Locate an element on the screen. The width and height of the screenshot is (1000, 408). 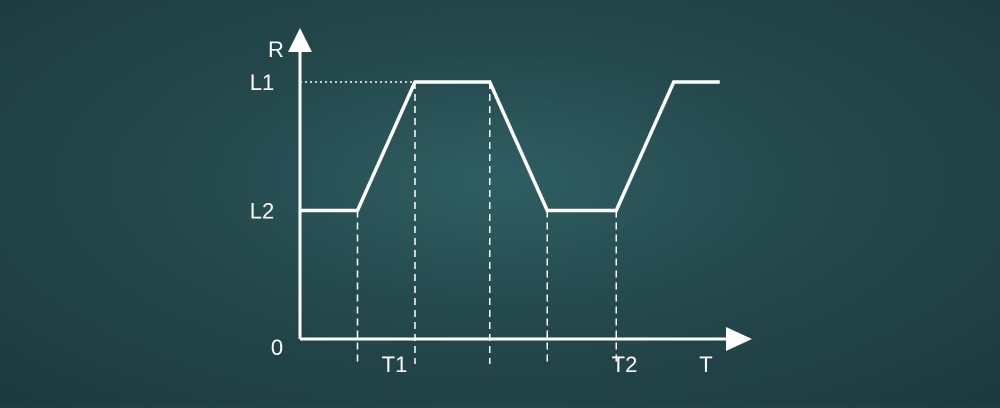
y-tick-label: L2 is located at coordinates (262, 211).